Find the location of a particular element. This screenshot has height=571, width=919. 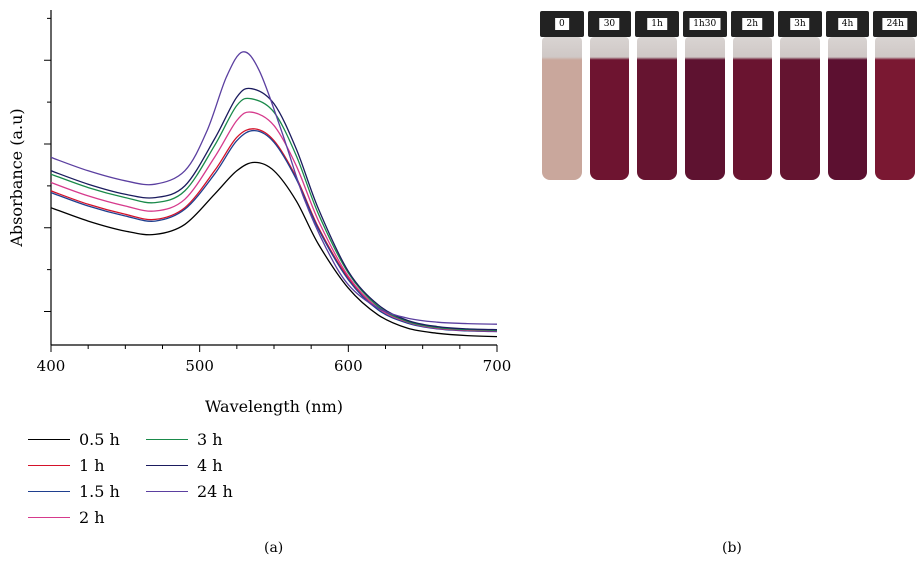

vial-label: 24h is located at coordinates (895, 24).